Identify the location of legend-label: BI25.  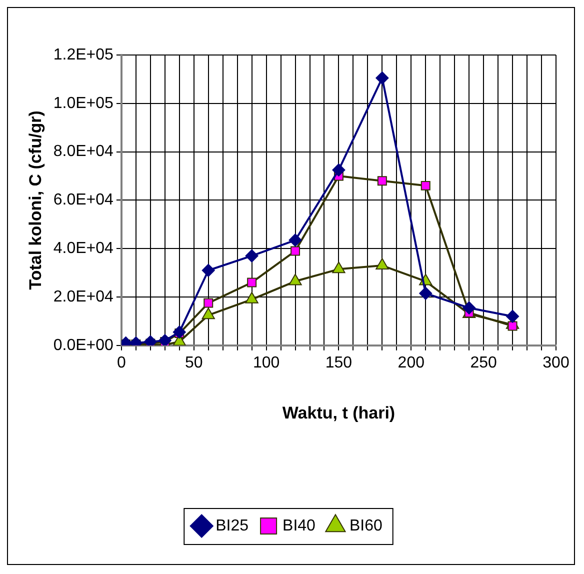
(232, 525).